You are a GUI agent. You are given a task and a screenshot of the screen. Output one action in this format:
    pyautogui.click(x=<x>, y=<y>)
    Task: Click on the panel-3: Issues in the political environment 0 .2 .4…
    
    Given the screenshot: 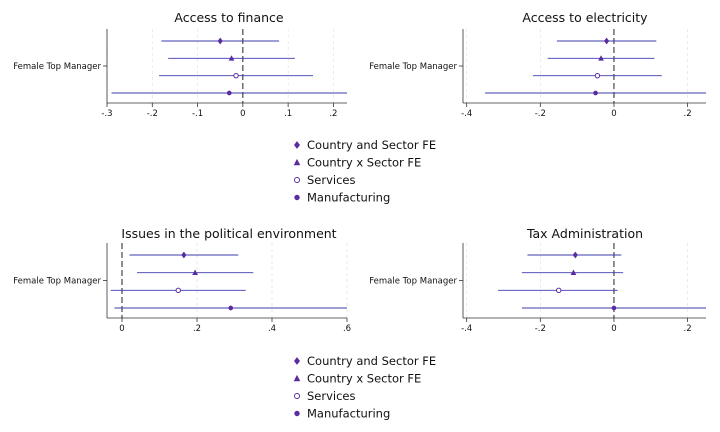 What is the action you would take?
    pyautogui.click(x=182, y=280)
    